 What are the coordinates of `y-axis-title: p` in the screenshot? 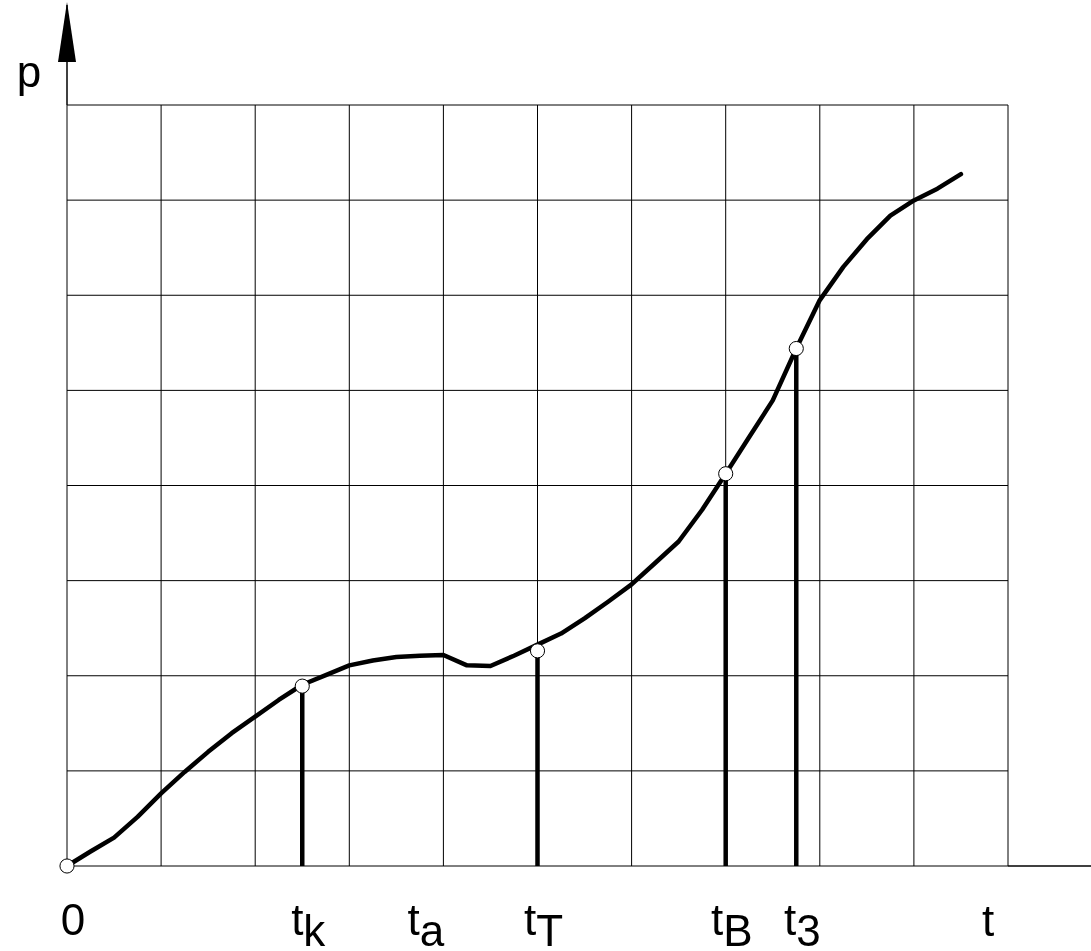 It's located at (29, 71).